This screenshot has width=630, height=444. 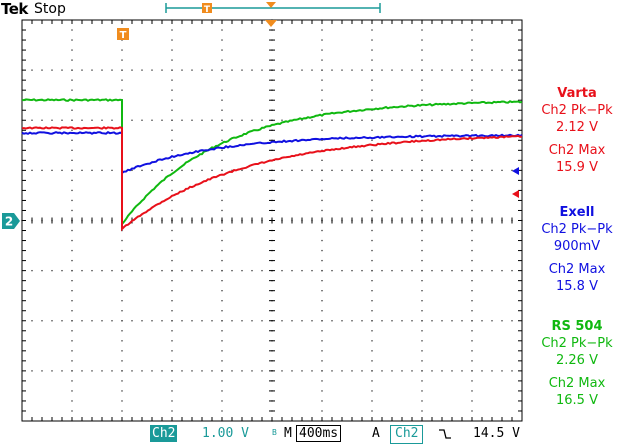 I want to click on trigger-level: 14.5 V, so click(x=496, y=433).